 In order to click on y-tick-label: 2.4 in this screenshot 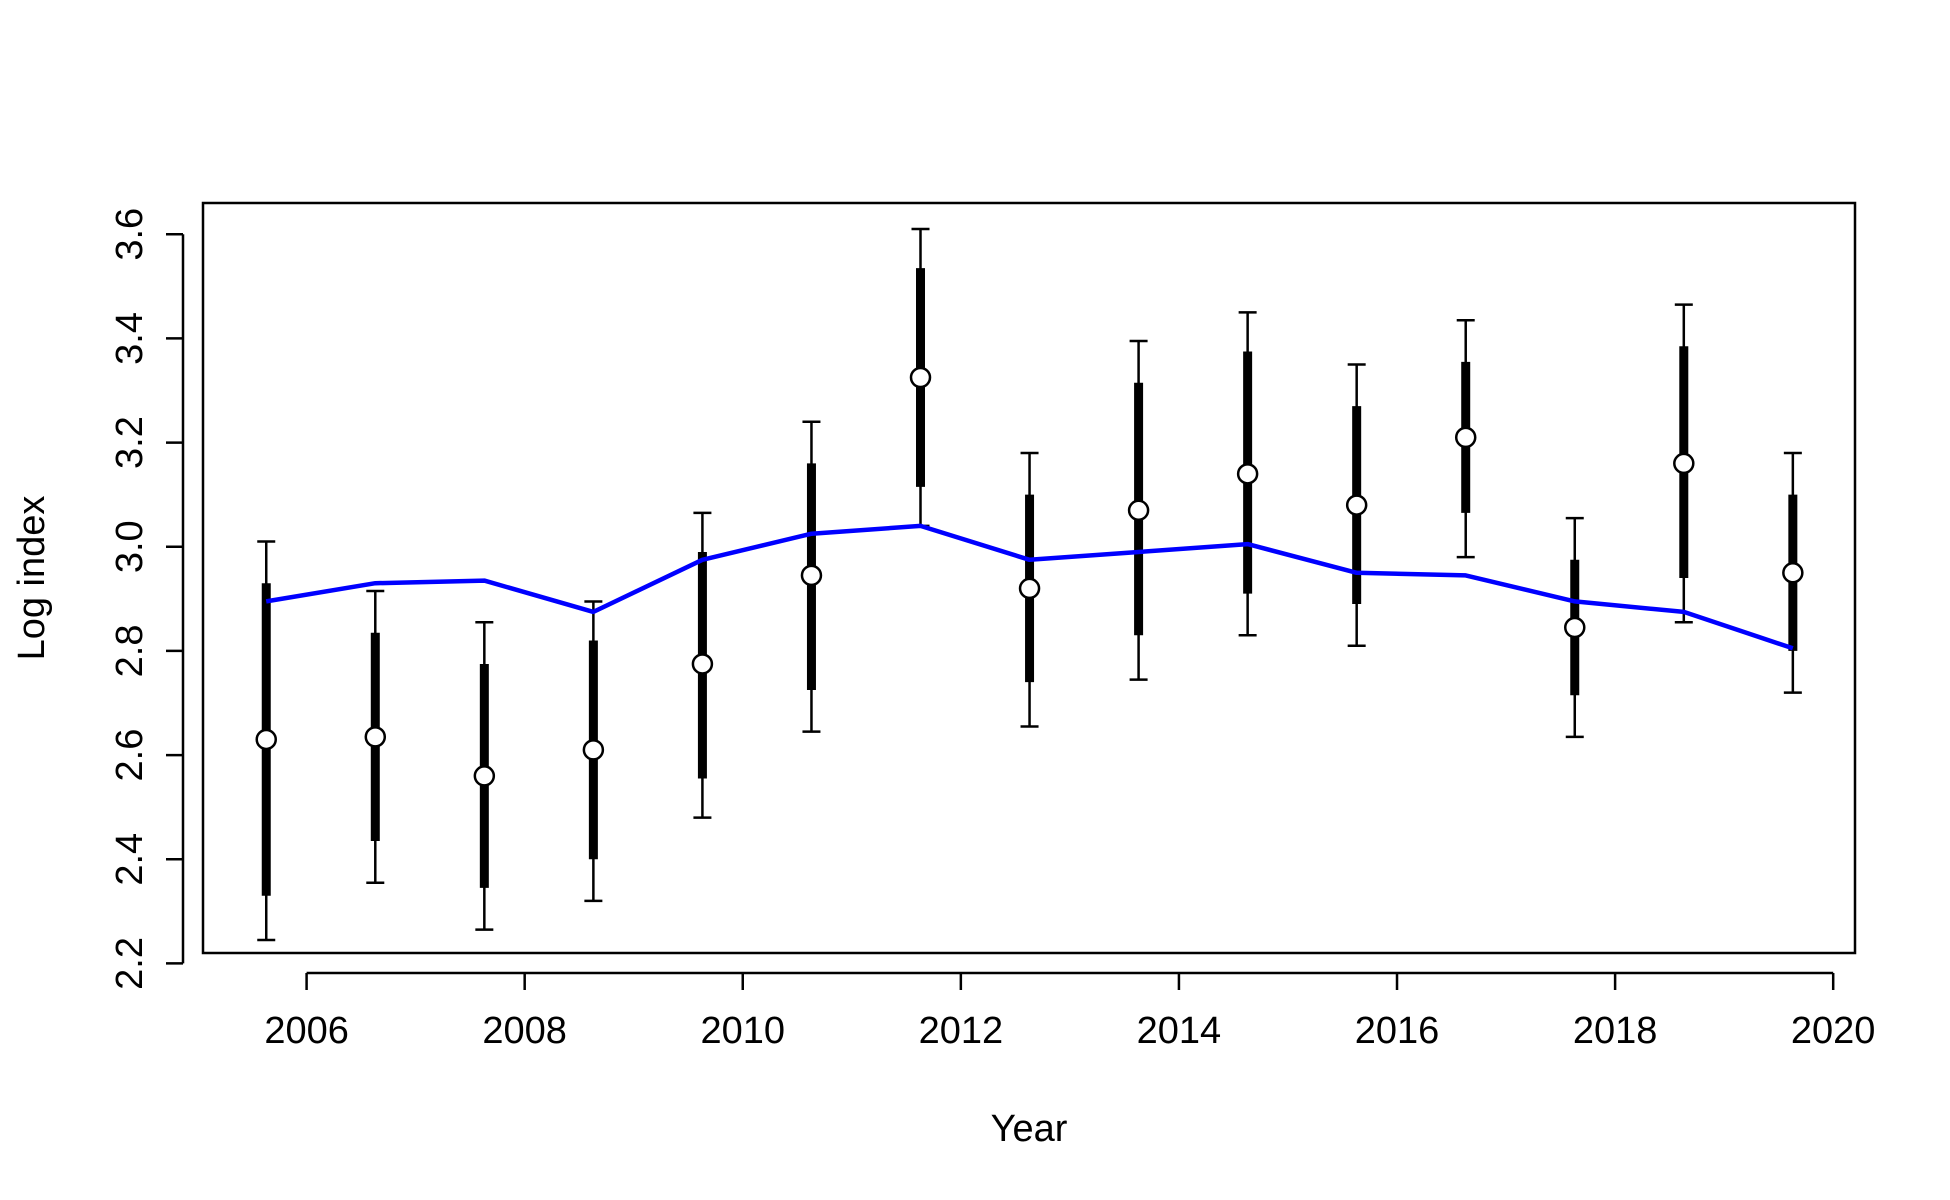, I will do `click(130, 859)`.